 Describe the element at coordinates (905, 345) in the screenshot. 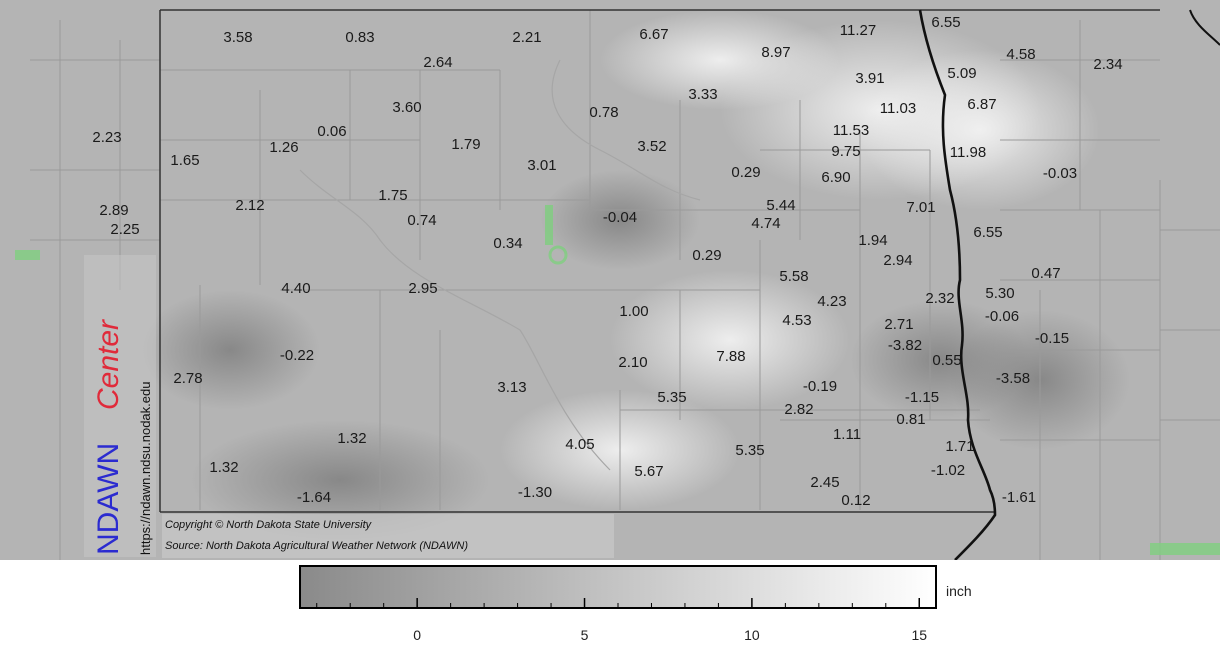

I see `station-value: -3.82` at that location.